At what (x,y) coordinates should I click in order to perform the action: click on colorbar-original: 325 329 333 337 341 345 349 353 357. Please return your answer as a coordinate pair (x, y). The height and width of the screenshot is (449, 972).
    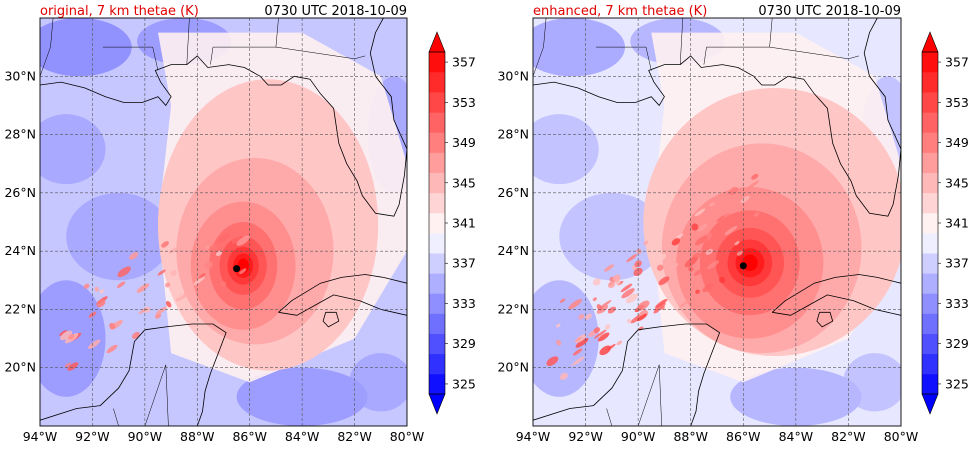
    Looking at the image, I should click on (452, 223).